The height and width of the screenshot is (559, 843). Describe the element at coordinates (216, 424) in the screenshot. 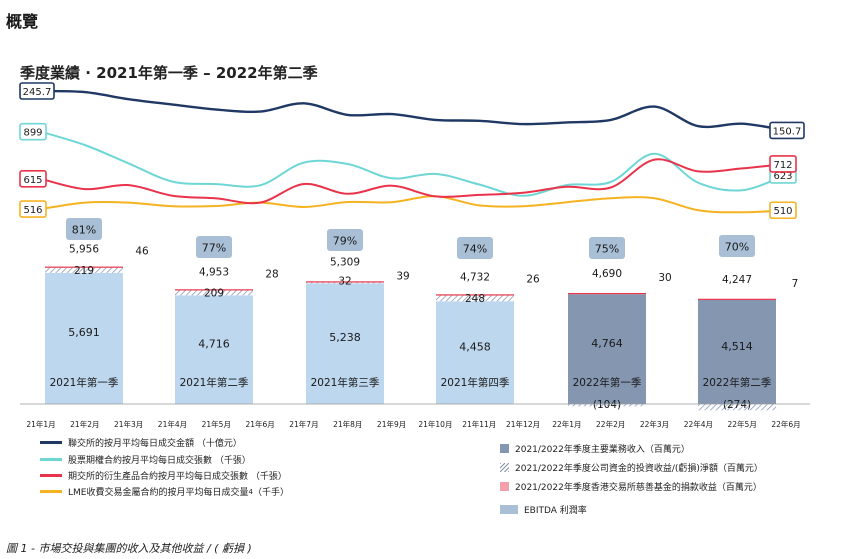

I see `month-tick-label: 21年5月` at that location.